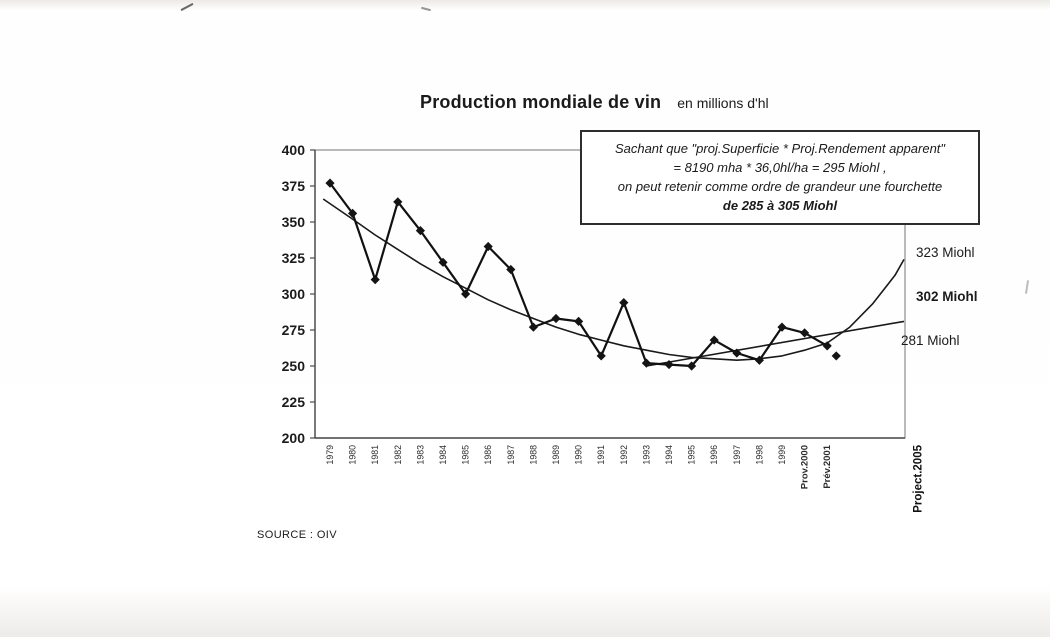 This screenshot has width=1050, height=637. I want to click on y-tick-label: 350, so click(294, 222).